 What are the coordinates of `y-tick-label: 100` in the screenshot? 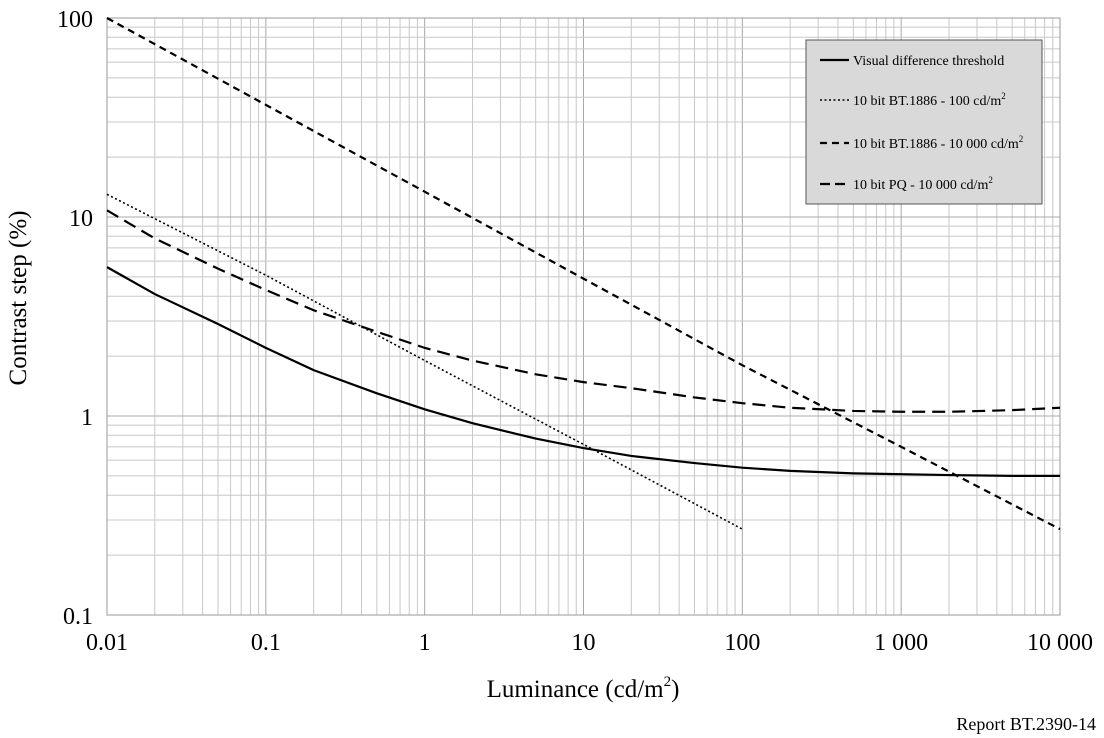 It's located at (75, 20).